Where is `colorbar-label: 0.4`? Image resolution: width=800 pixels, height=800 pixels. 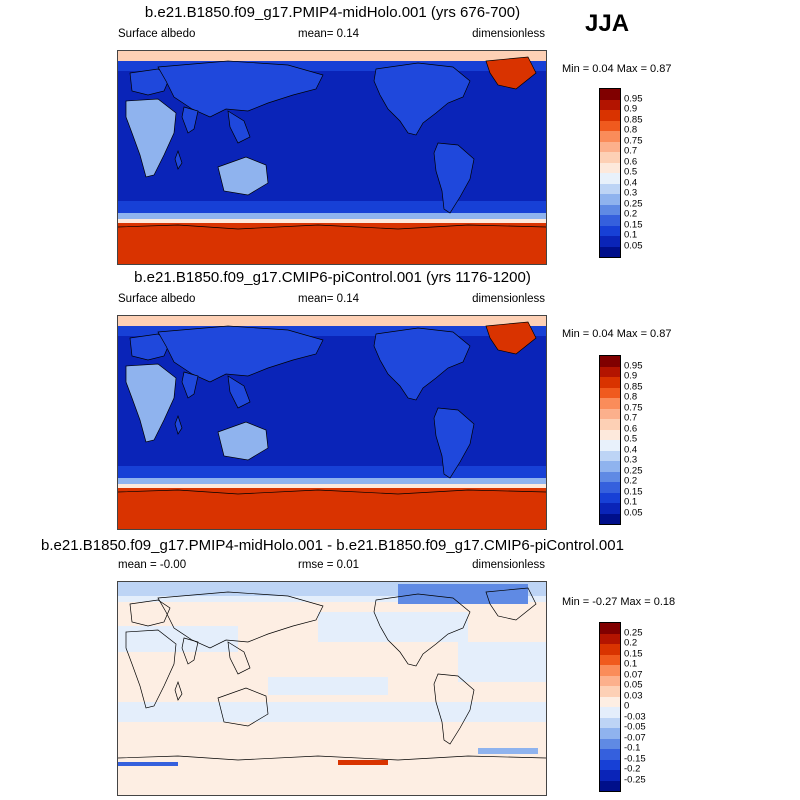 colorbar-label: 0.4 is located at coordinates (631, 182).